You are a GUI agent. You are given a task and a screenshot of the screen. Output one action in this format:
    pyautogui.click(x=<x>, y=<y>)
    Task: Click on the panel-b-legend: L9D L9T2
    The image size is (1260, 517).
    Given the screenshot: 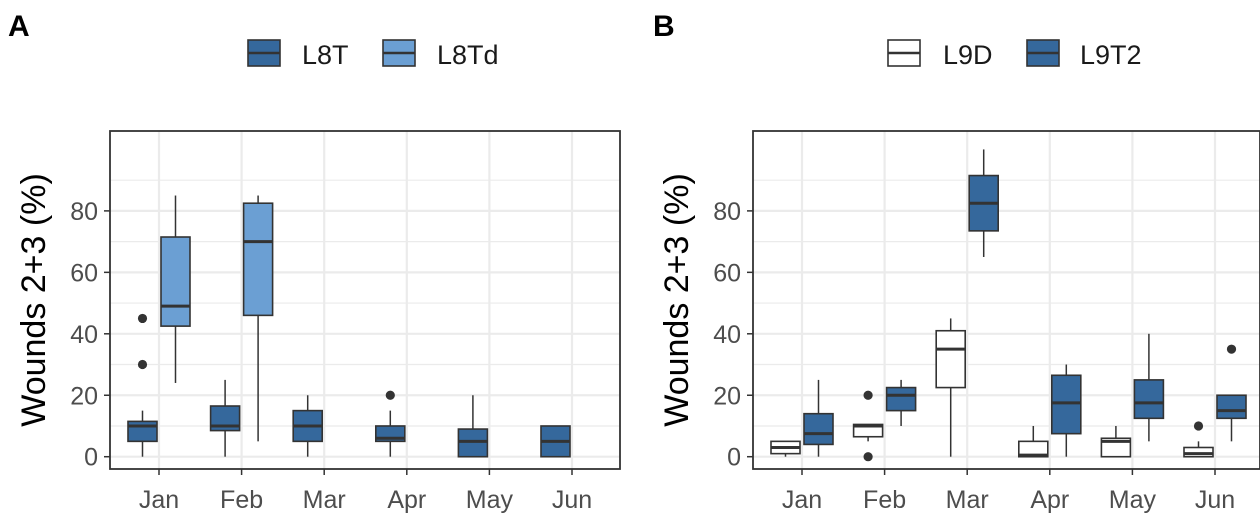 What is the action you would take?
    pyautogui.click(x=1014, y=54)
    